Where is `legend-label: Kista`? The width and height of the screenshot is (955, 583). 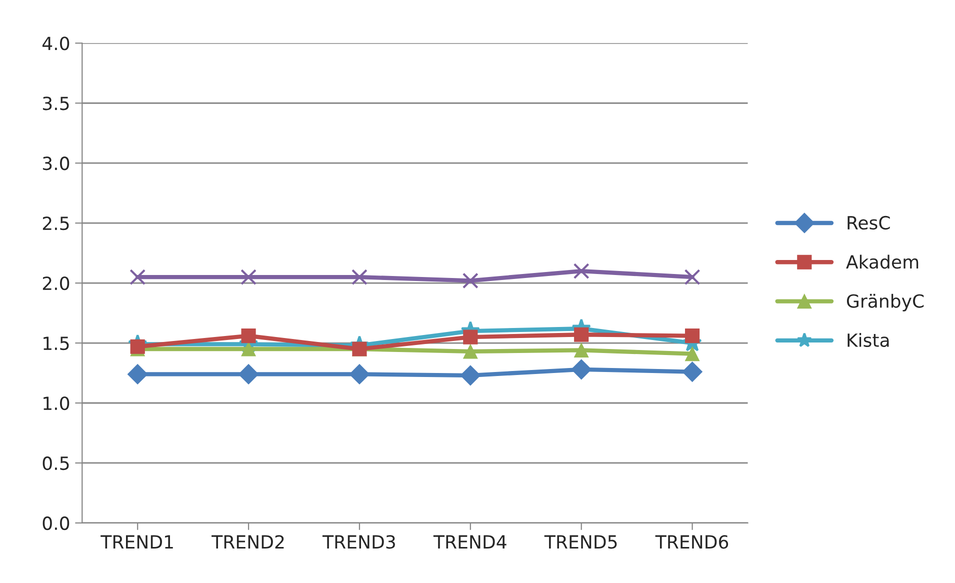 legend-label: Kista is located at coordinates (868, 340).